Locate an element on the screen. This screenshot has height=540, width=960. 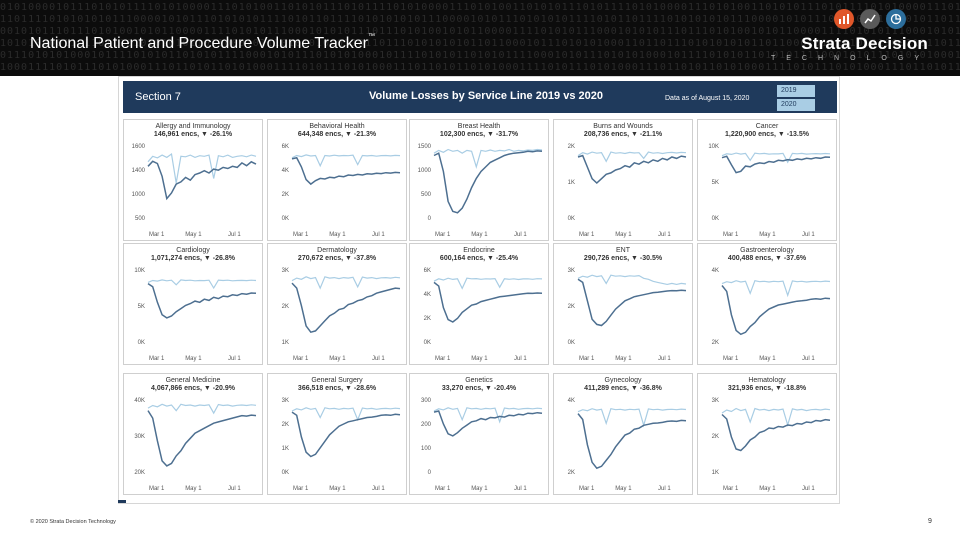
y-tick-label: 1600 is located at coordinates (139, 147).